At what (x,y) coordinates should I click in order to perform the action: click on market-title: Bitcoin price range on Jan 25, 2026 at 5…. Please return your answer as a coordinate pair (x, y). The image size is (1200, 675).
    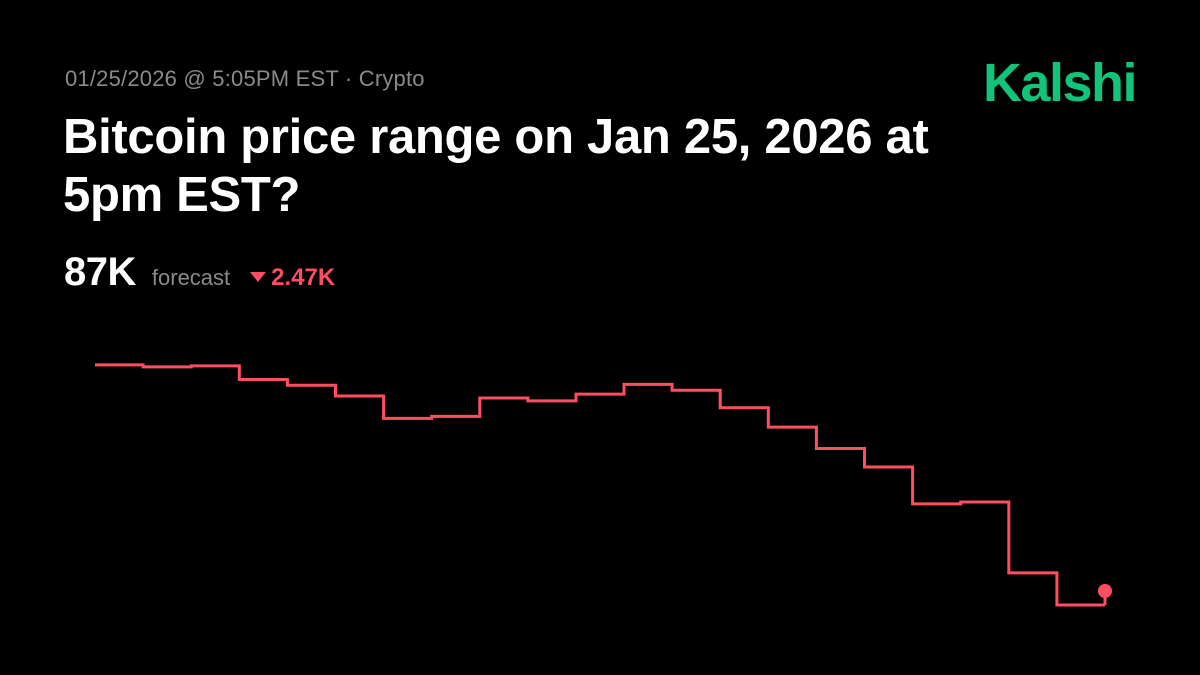
    Looking at the image, I should click on (496, 166).